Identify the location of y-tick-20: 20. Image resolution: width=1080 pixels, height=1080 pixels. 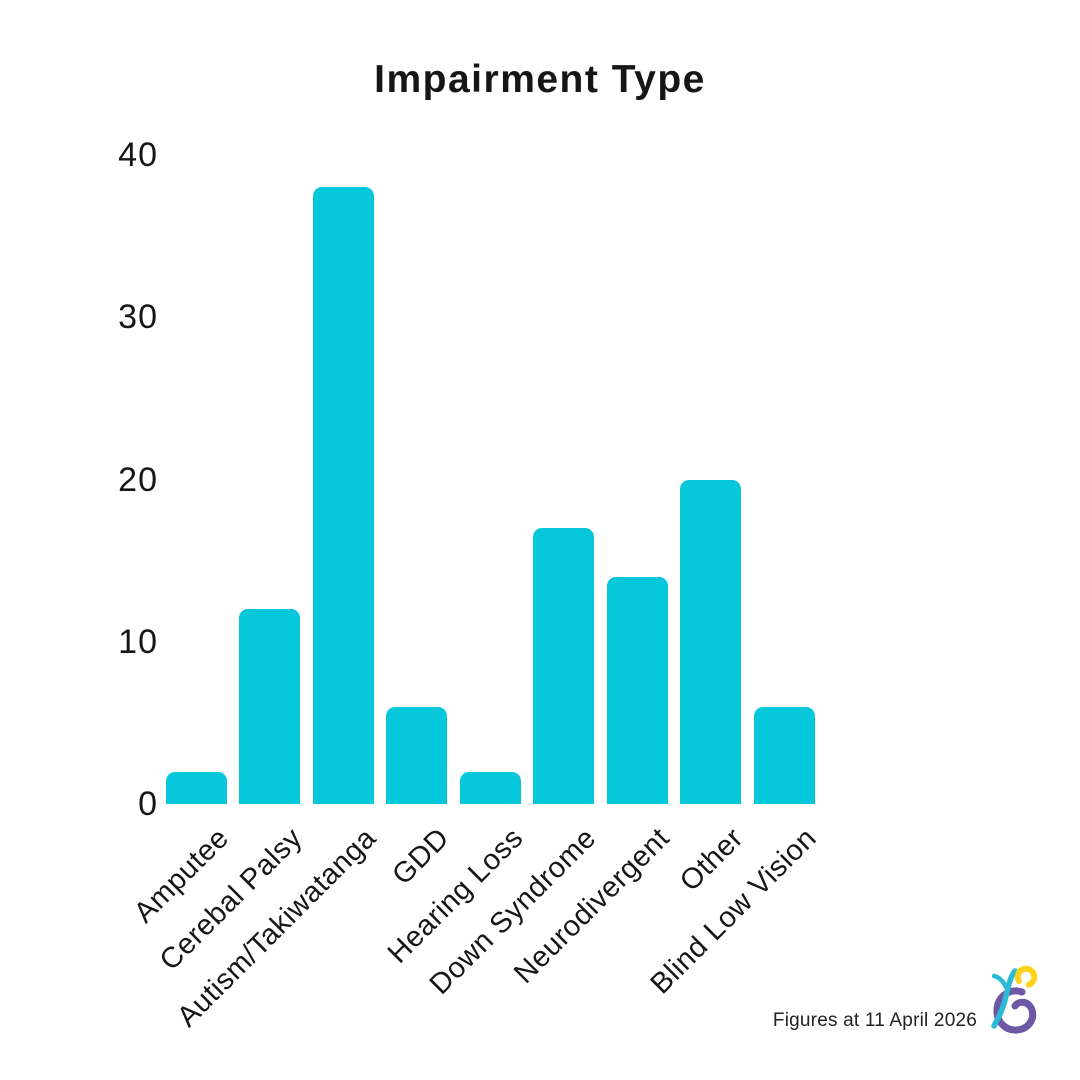
(138, 479).